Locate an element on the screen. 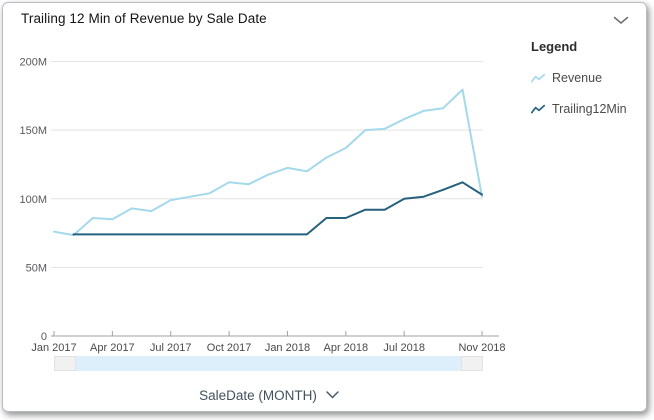  x-axis-dimension-label: SaleDate (MONTH) is located at coordinates (258, 395).